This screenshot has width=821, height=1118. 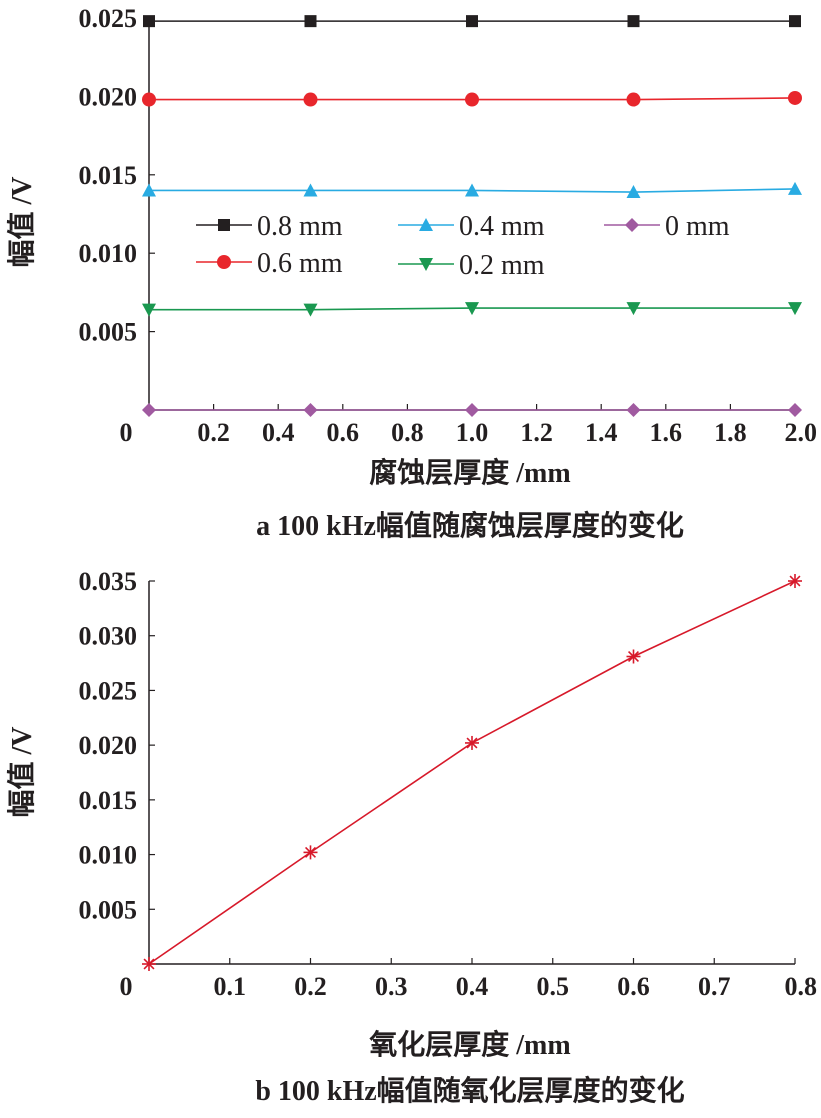 What do you see at coordinates (502, 226) in the screenshot?
I see `legend-label-0.4mm: 0.4 mm` at bounding box center [502, 226].